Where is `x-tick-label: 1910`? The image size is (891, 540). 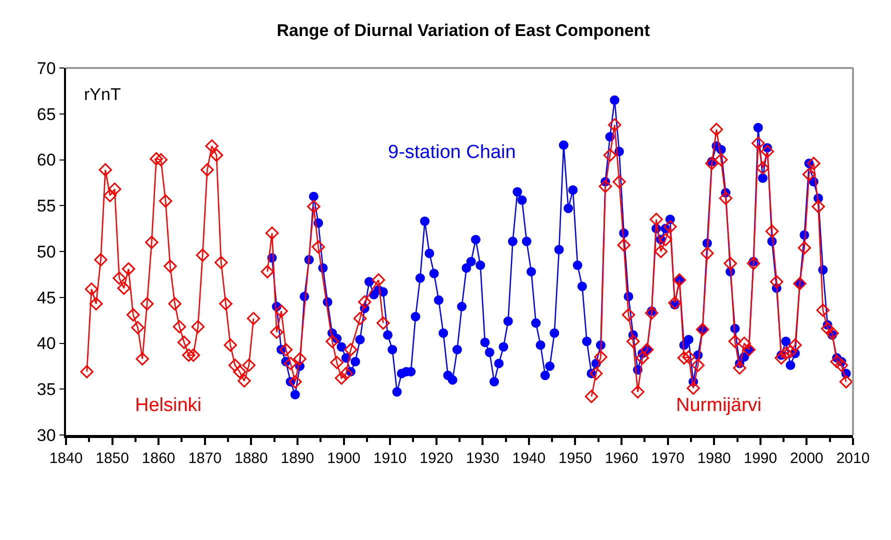
x-tick-label: 1910 is located at coordinates (390, 458).